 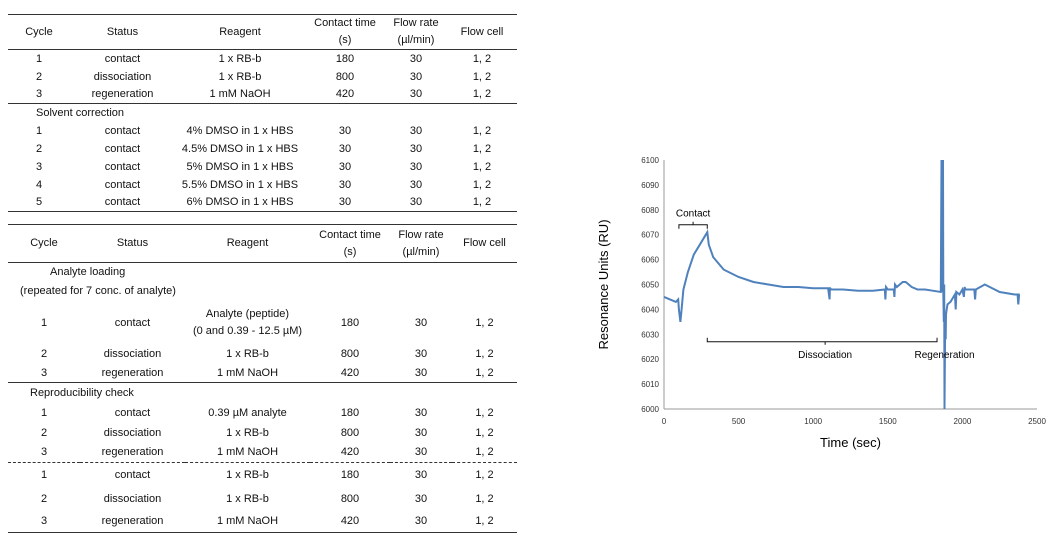 What do you see at coordinates (822, 341) in the screenshot?
I see `dissociation-brace` at bounding box center [822, 341].